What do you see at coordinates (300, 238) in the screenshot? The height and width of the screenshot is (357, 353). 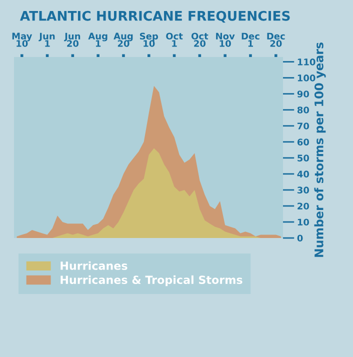 I see `y-tick-label: 0` at bounding box center [300, 238].